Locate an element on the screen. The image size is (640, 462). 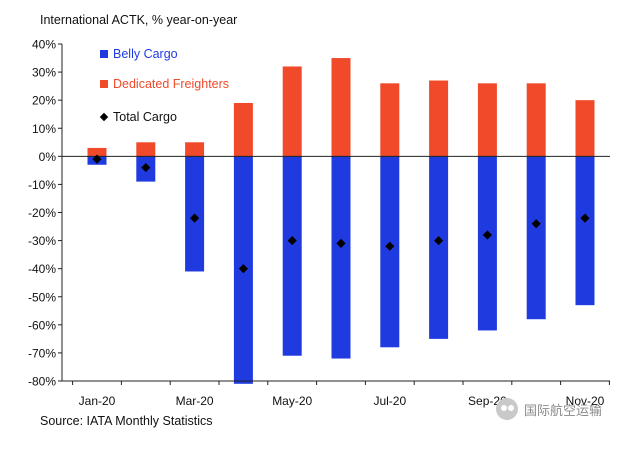
legend-label-dedicated-freighters: Dedicated Freighters is located at coordinates (171, 84).